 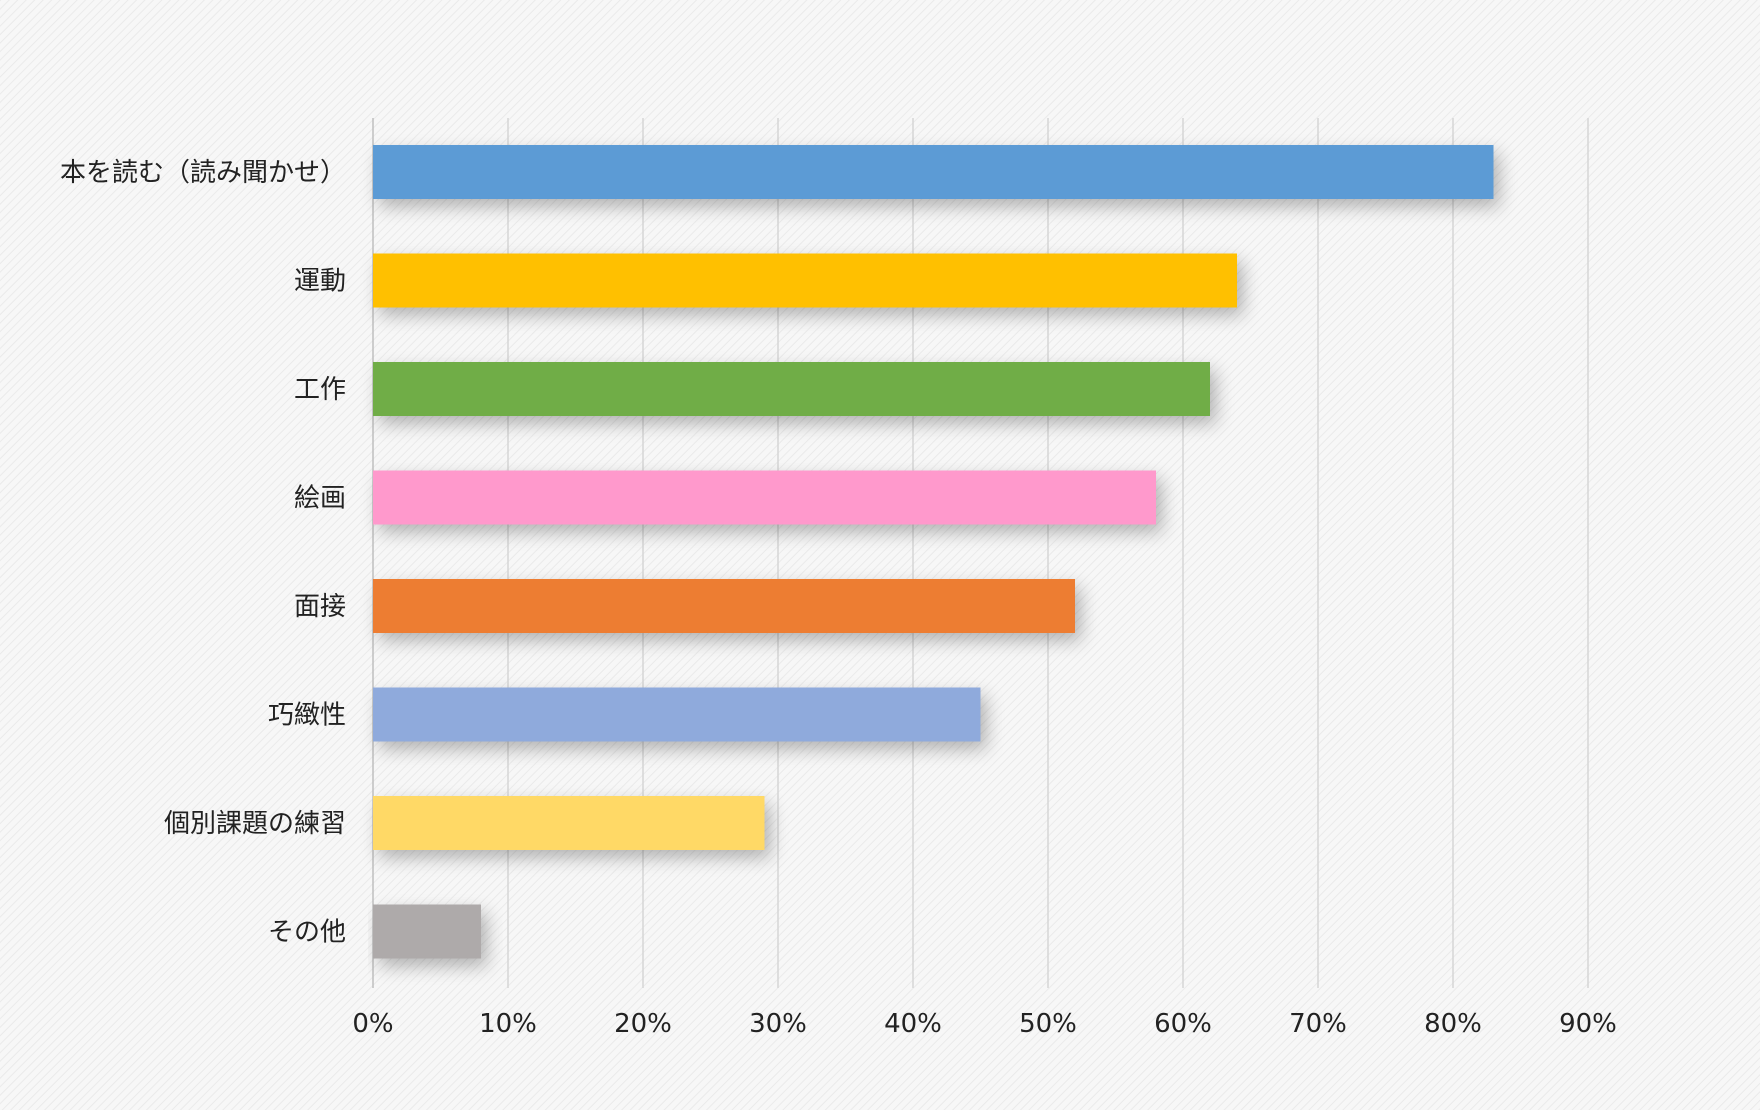 What do you see at coordinates (320, 499) in the screenshot?
I see `category-label: 絵画` at bounding box center [320, 499].